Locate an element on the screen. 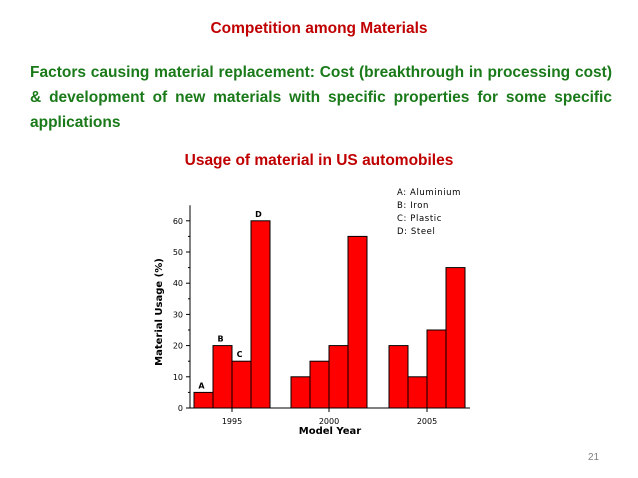 This screenshot has height=478, width=638. bar-plastic-1995 is located at coordinates (241, 384).